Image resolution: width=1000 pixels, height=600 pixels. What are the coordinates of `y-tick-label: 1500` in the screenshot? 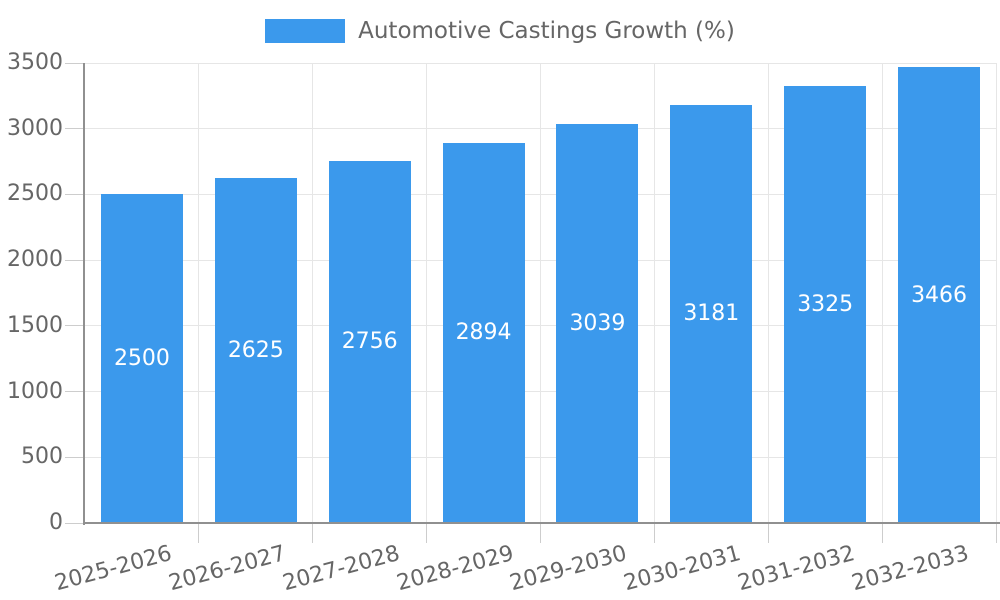 It's located at (35, 325).